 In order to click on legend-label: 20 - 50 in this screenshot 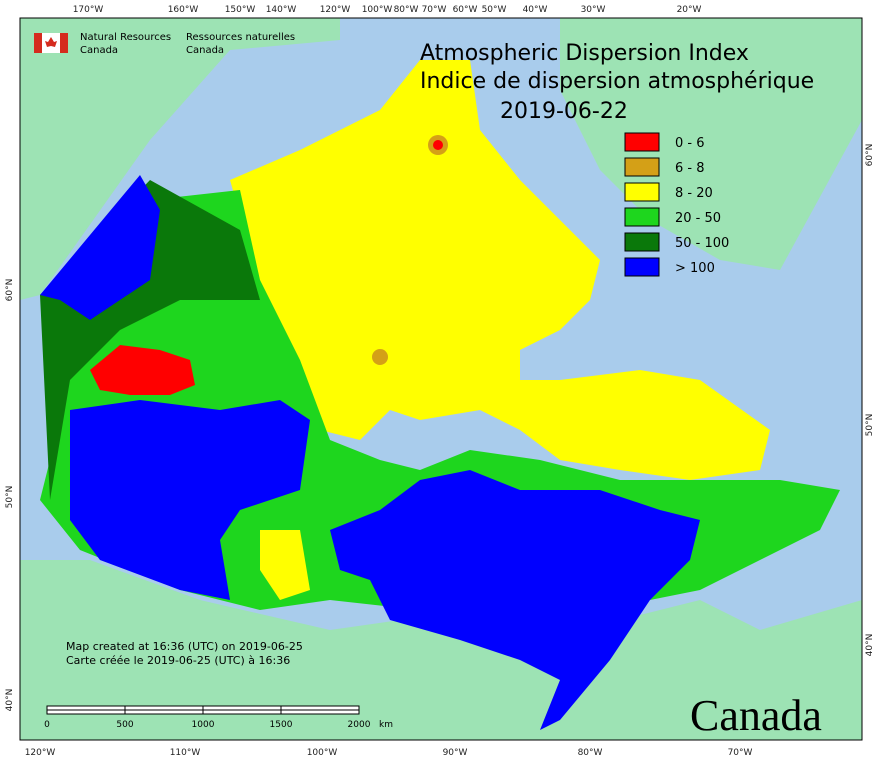, I will do `click(698, 218)`.